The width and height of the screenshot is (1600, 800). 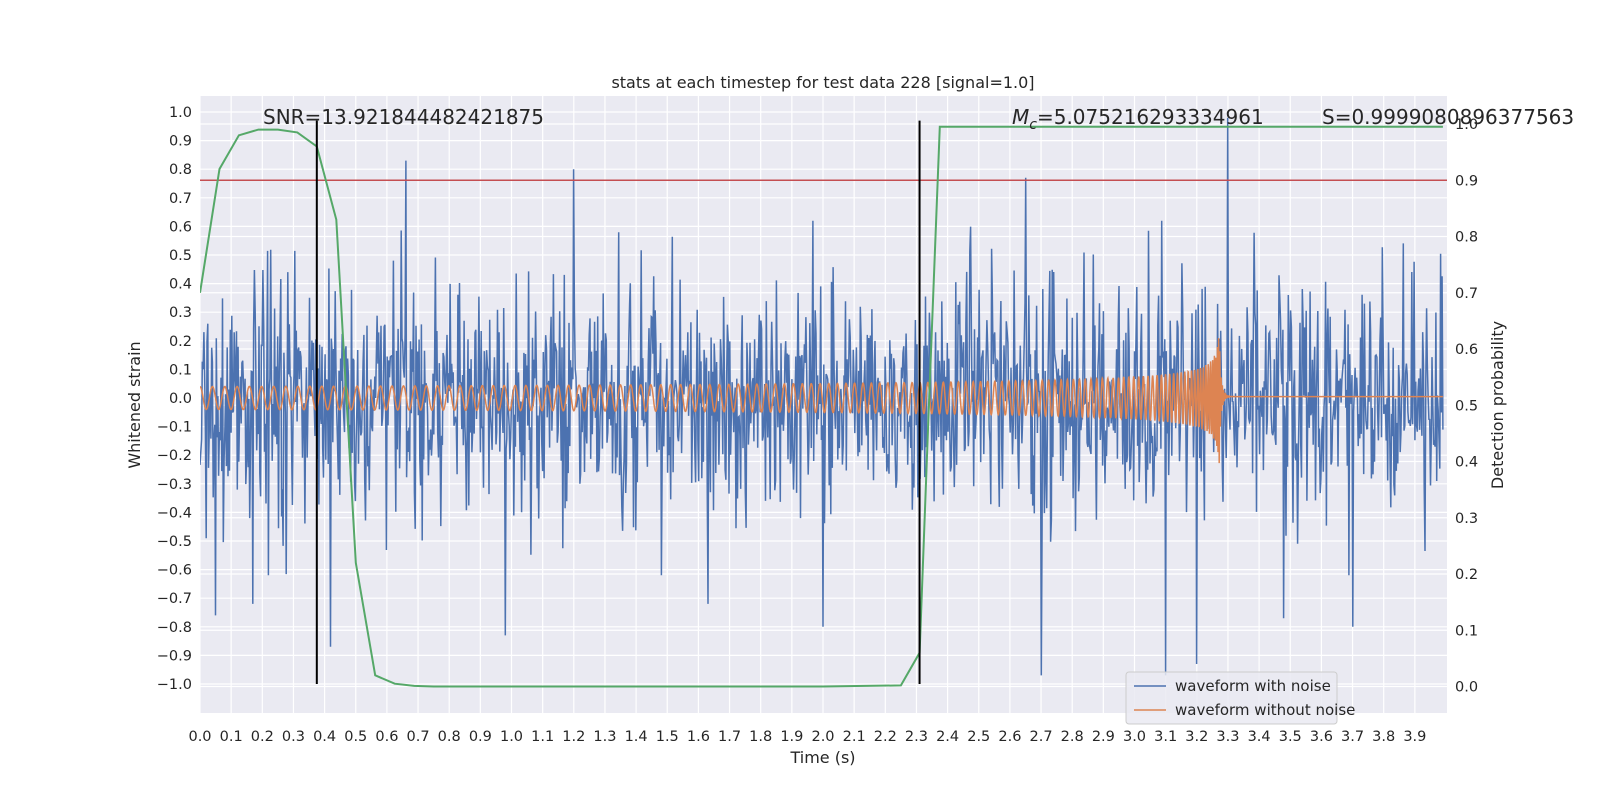 What do you see at coordinates (854, 737) in the screenshot?
I see `x-tick-label: 2.1` at bounding box center [854, 737].